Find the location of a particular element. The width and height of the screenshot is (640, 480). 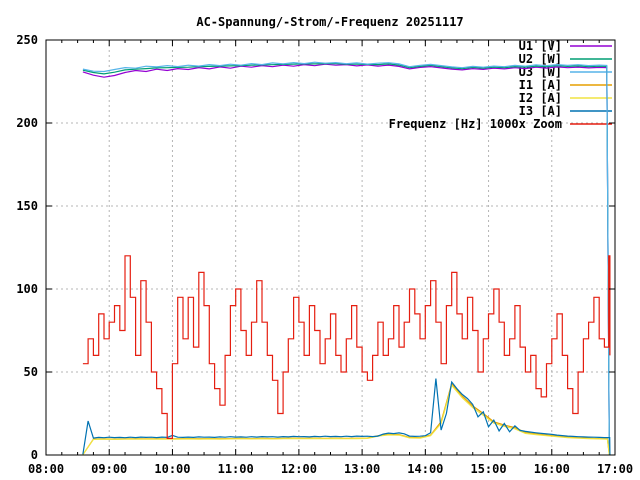

x-tick-label: 14:00 is located at coordinates (425, 469).